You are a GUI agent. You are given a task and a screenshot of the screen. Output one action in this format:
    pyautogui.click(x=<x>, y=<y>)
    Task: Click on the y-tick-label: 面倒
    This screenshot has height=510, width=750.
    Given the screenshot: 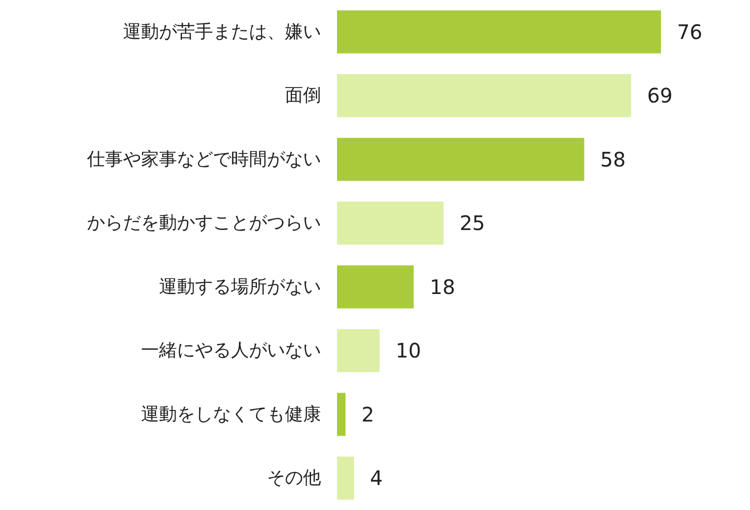 What is the action you would take?
    pyautogui.click(x=303, y=95)
    